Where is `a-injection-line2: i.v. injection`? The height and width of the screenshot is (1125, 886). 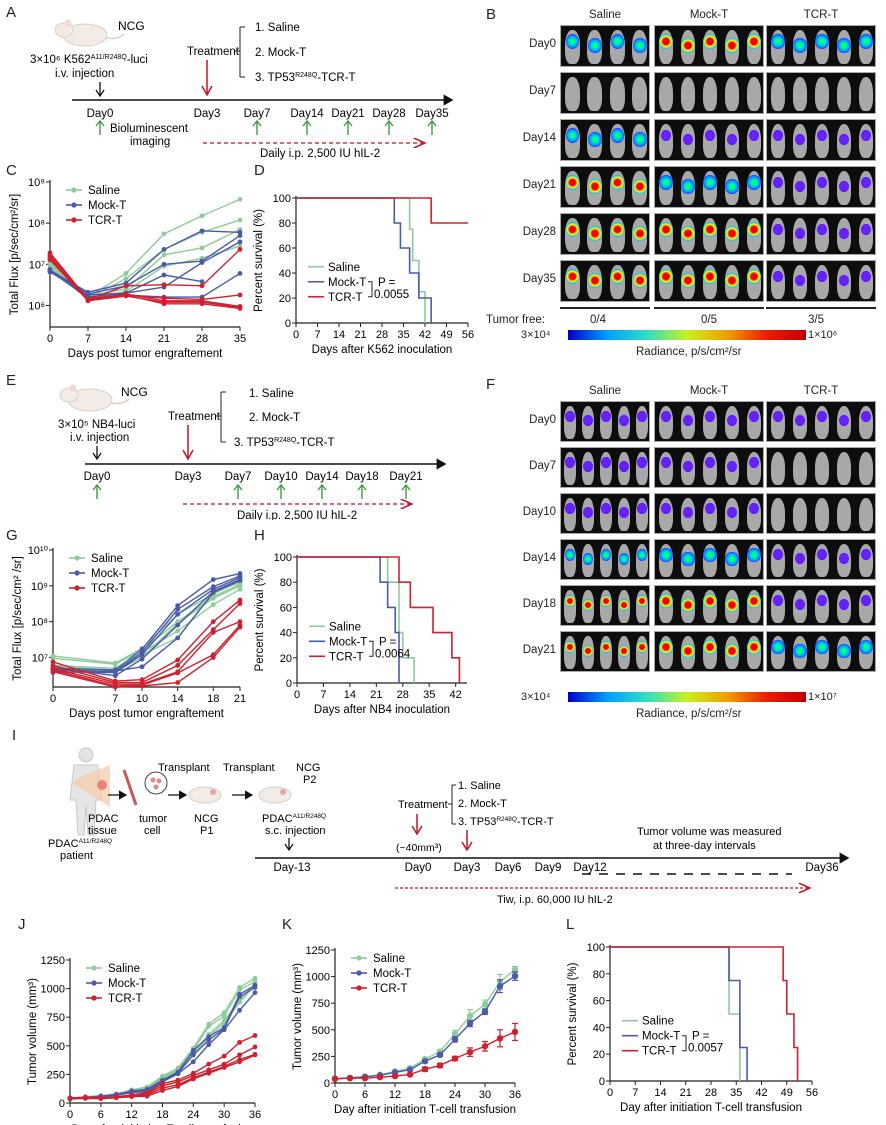
a-injection-line2: i.v. injection is located at coordinates (84, 74).